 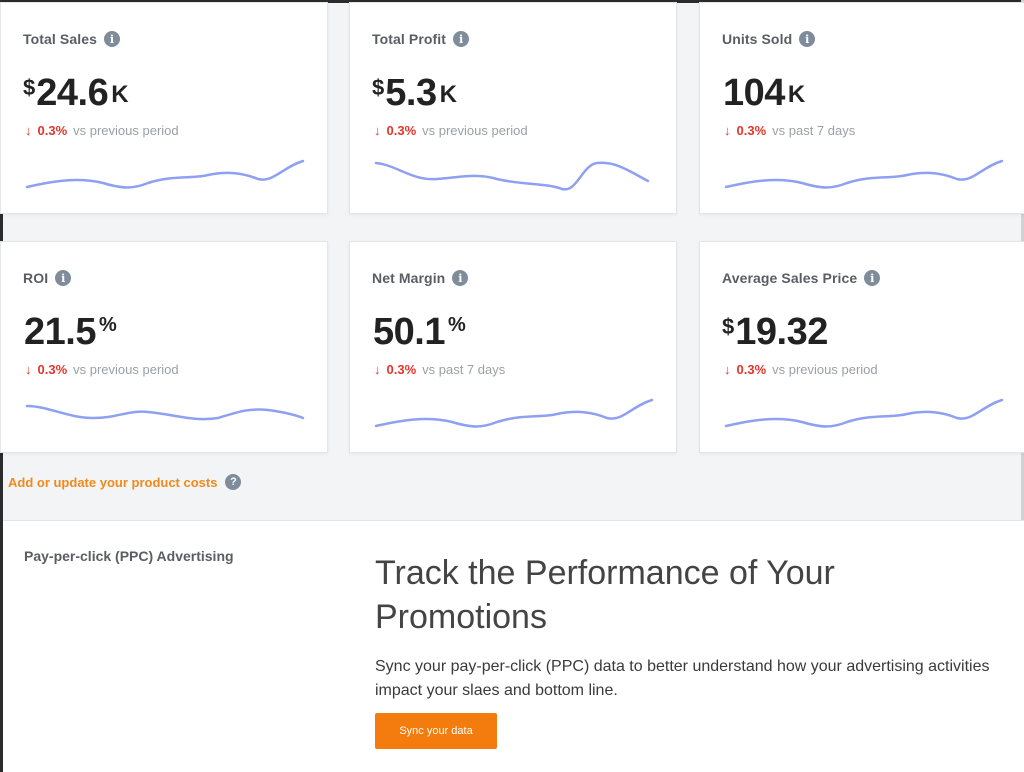 What do you see at coordinates (60, 332) in the screenshot?
I see `metric-number: 21.5` at bounding box center [60, 332].